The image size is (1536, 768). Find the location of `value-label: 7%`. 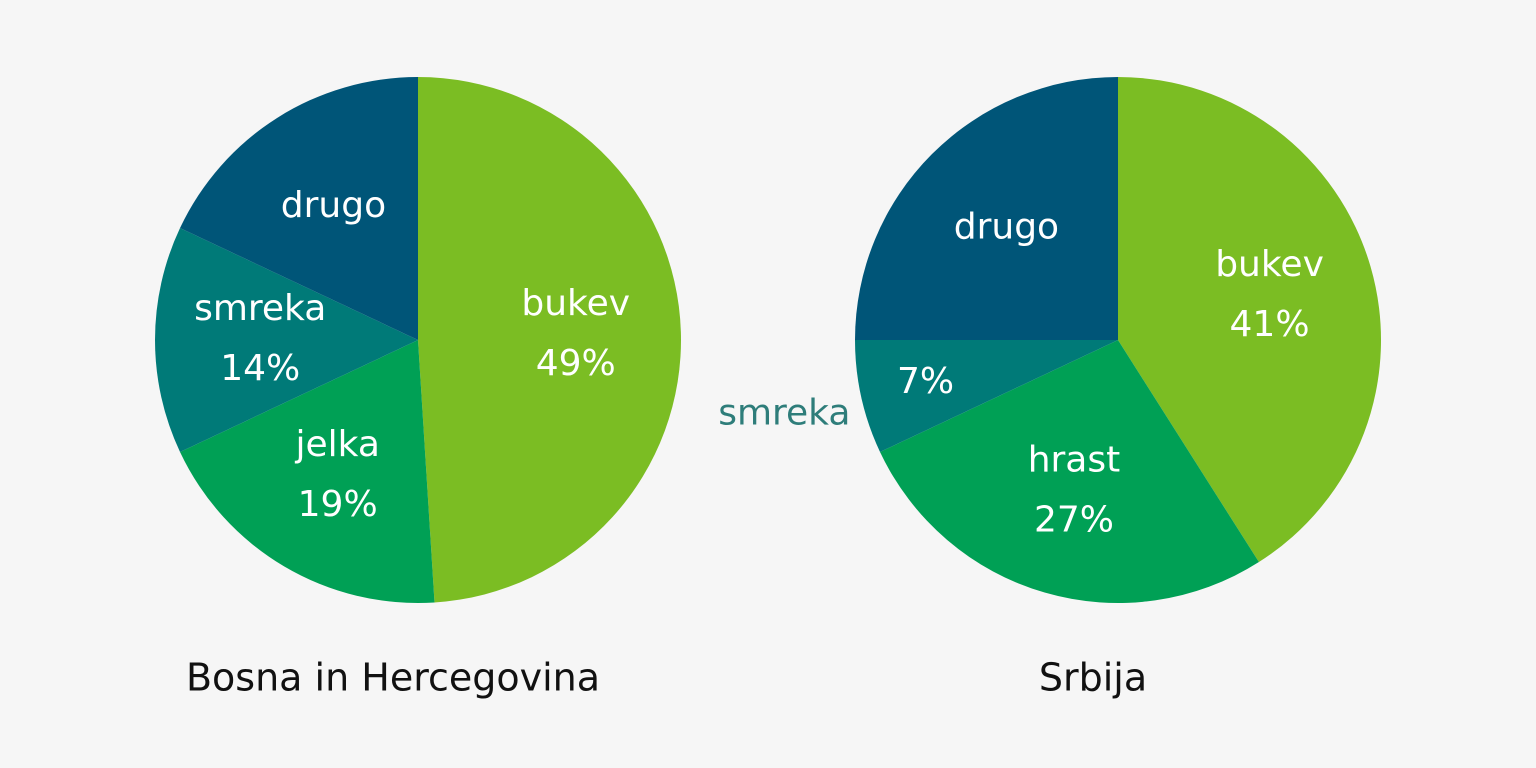

value-label: 7% is located at coordinates (925, 381).